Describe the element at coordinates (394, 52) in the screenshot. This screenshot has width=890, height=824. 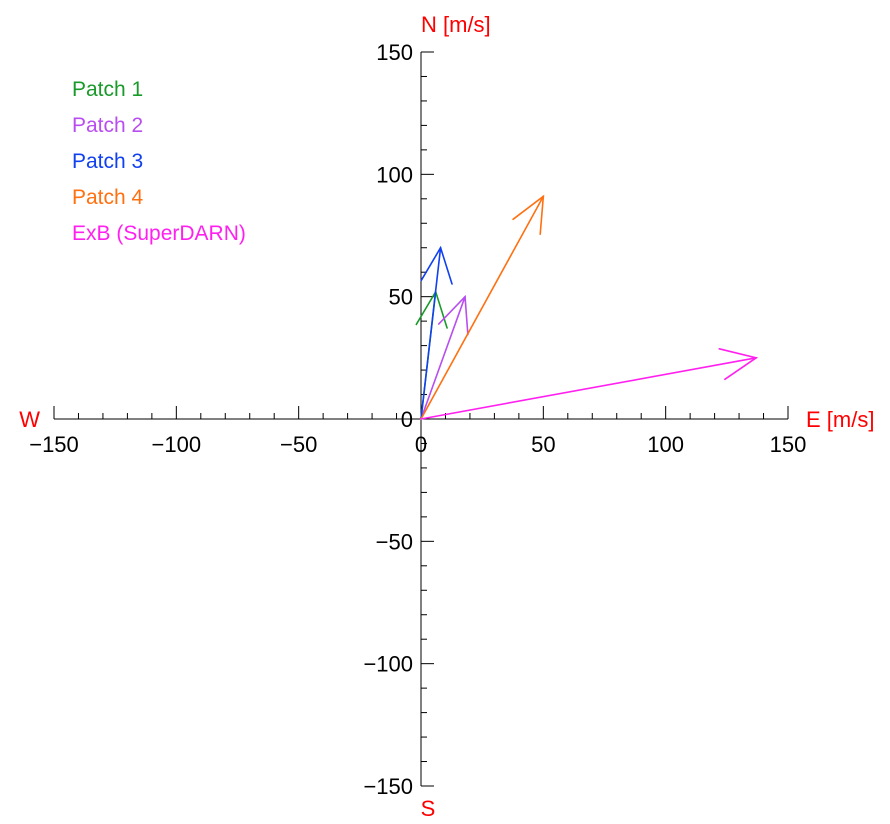
I see `y-tick-label: 150` at that location.